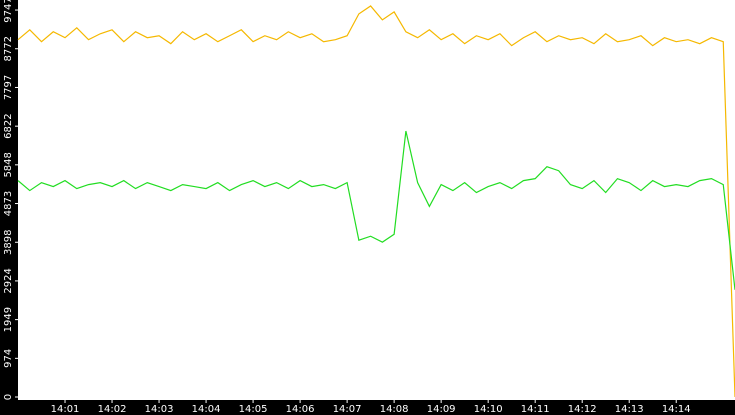 This screenshot has height=415, width=735. What do you see at coordinates (394, 409) in the screenshot?
I see `x-tick-label: 14:08` at bounding box center [394, 409].